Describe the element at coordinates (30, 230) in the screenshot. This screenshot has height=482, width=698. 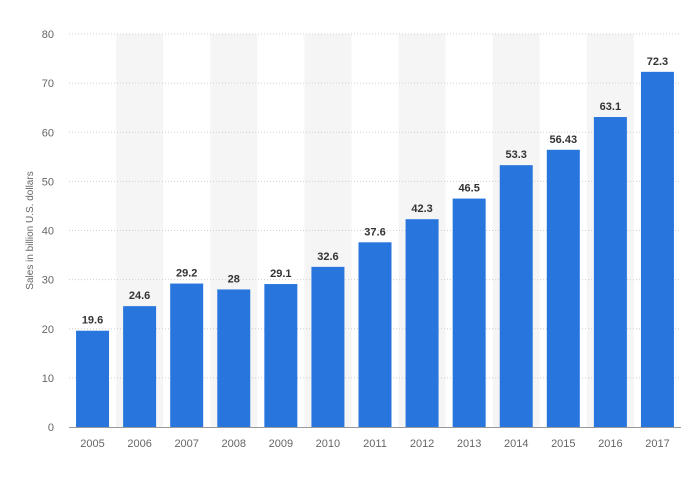
I see `y-axis-title: Sales in billion U.S. dollars` at that location.